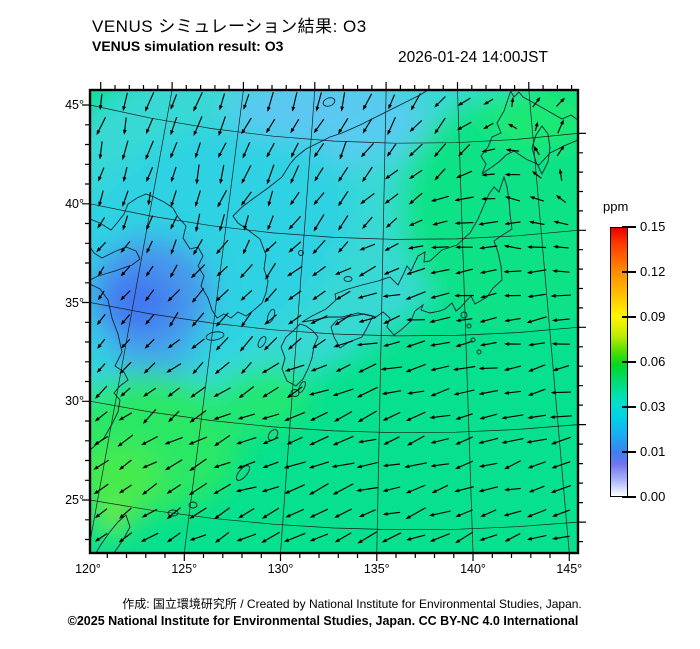 The height and width of the screenshot is (649, 700). Describe the element at coordinates (616, 206) in the screenshot. I see `colorbar-unit-label: ppm` at that location.